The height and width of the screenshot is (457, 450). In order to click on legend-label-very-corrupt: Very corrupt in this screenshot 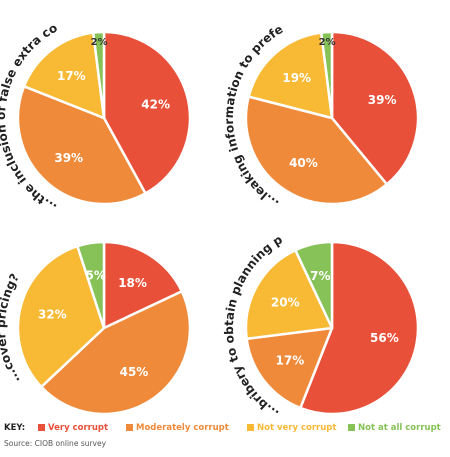, I will do `click(78, 428)`.